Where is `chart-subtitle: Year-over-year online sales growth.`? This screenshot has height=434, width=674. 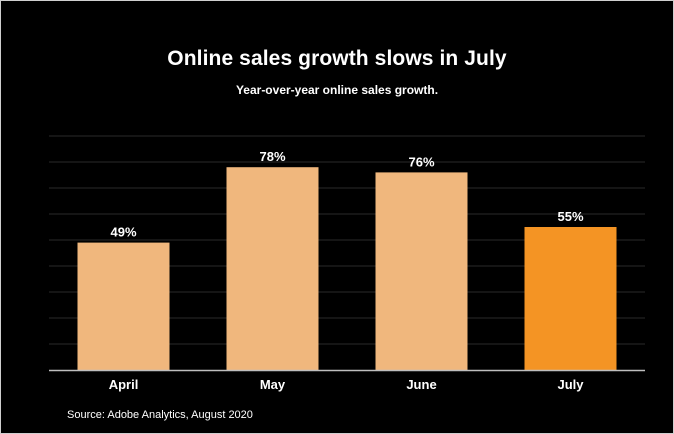 chart-subtitle: Year-over-year online sales growth. is located at coordinates (337, 90).